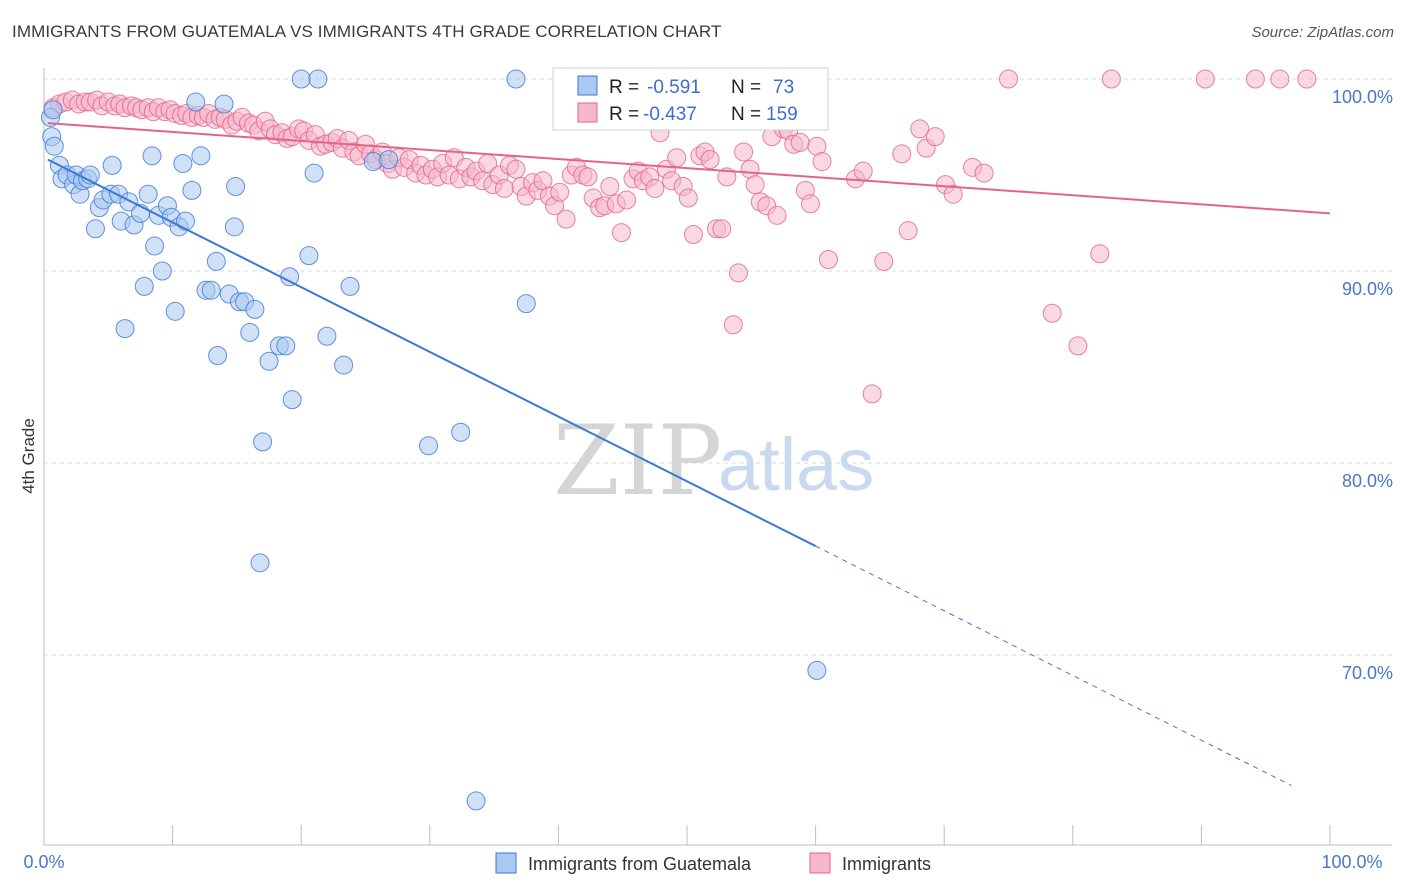 The width and height of the screenshot is (1406, 892). Describe the element at coordinates (886, 864) in the screenshot. I see `legend-label-immigrants: Immigrants` at that location.